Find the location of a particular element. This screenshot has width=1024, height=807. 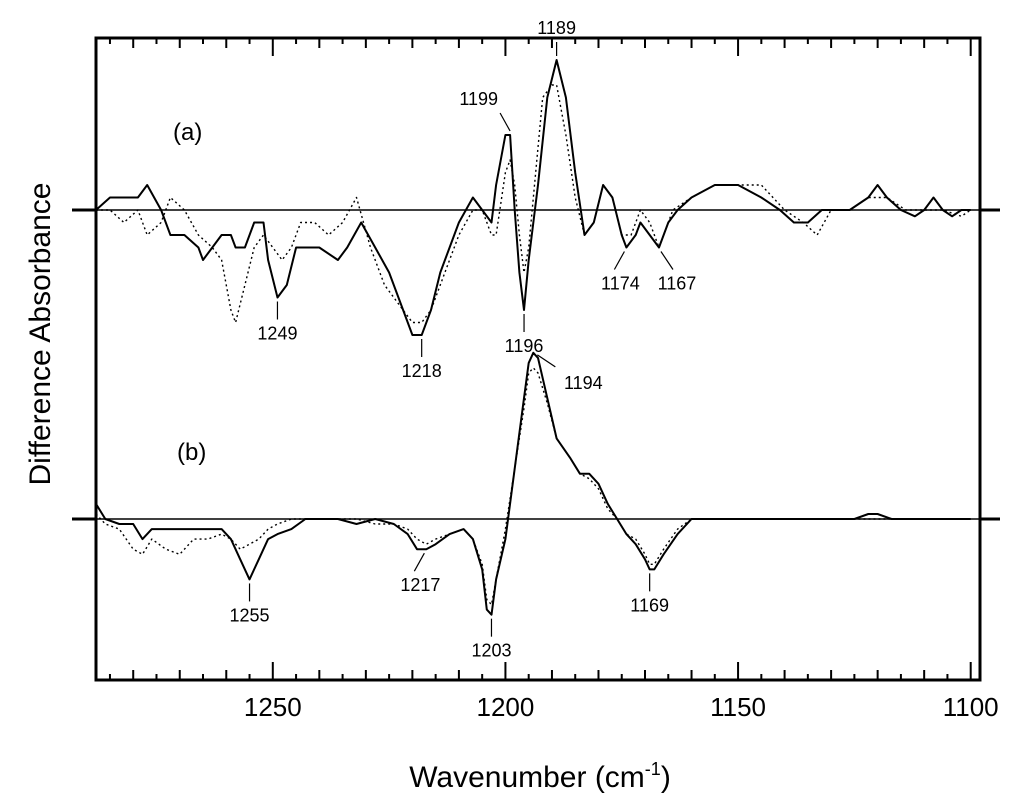

peak-annotation: 1196 is located at coordinates (524, 346).